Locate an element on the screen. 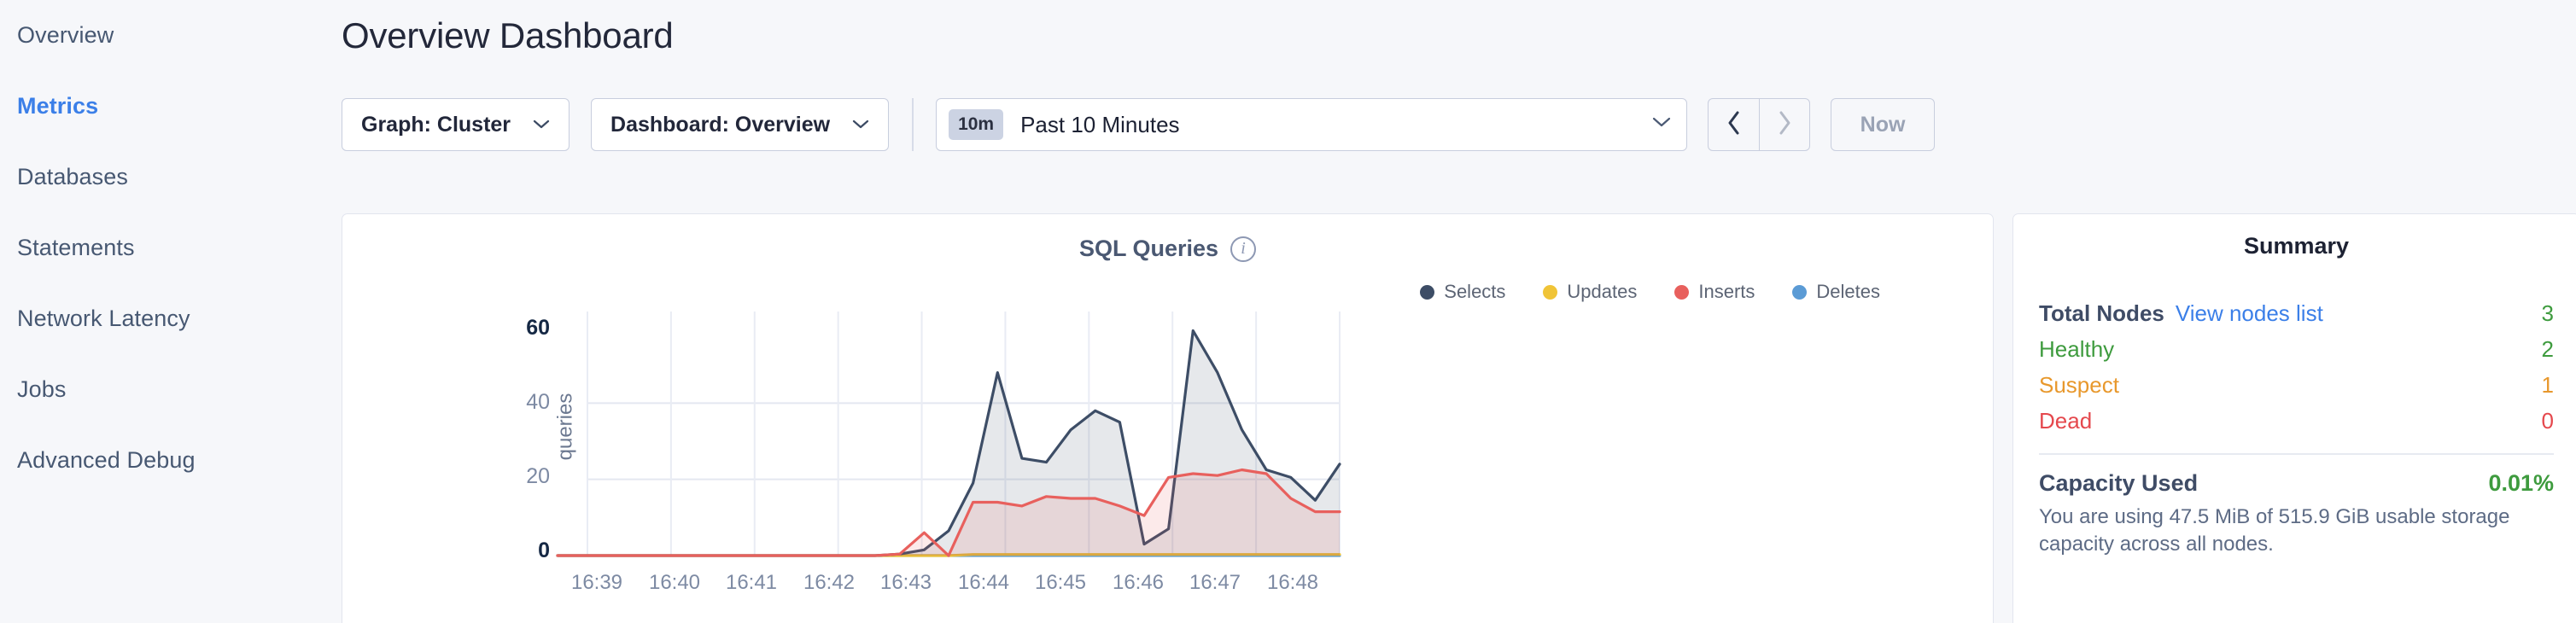 The width and height of the screenshot is (2576, 623). summary-row-suspect: Suspect 1 is located at coordinates (2296, 385).